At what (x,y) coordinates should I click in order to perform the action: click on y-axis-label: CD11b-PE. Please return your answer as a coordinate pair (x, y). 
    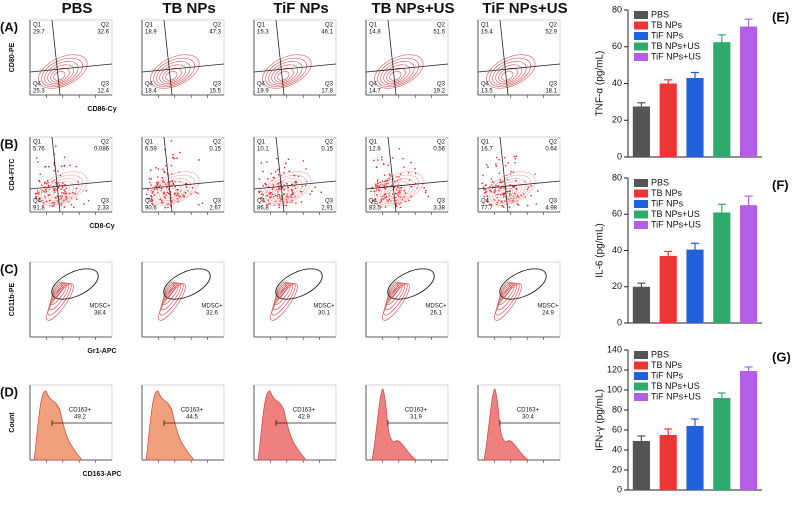
    Looking at the image, I should click on (12, 299).